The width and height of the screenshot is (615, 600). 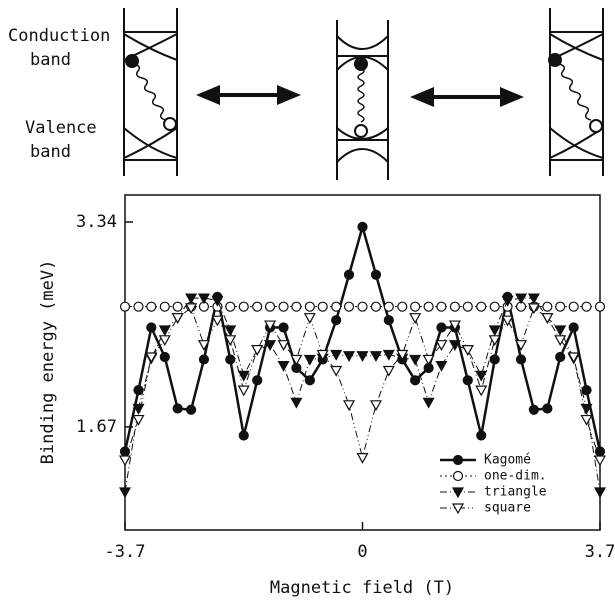 What do you see at coordinates (600, 552) in the screenshot?
I see `x-tick-label: 3.7` at bounding box center [600, 552].